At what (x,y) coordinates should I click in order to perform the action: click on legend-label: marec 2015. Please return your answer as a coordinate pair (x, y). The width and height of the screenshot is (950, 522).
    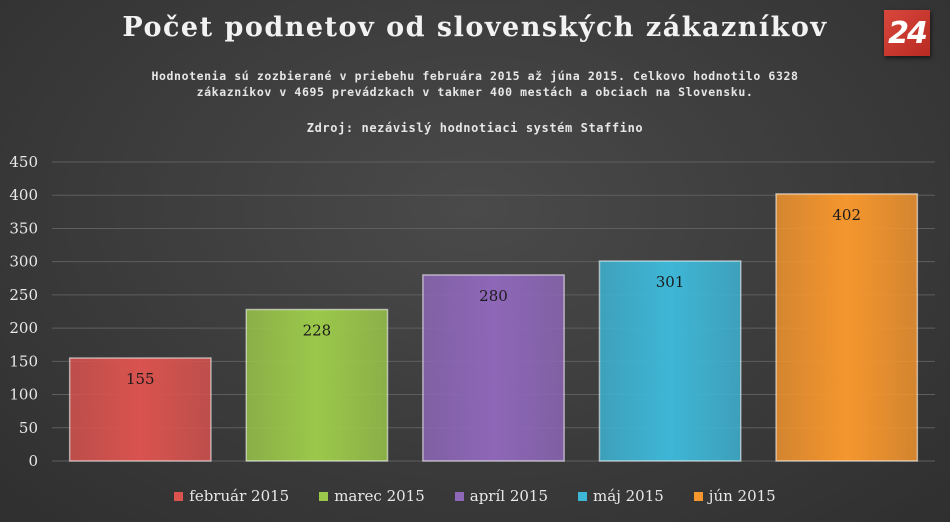
    Looking at the image, I should click on (379, 496).